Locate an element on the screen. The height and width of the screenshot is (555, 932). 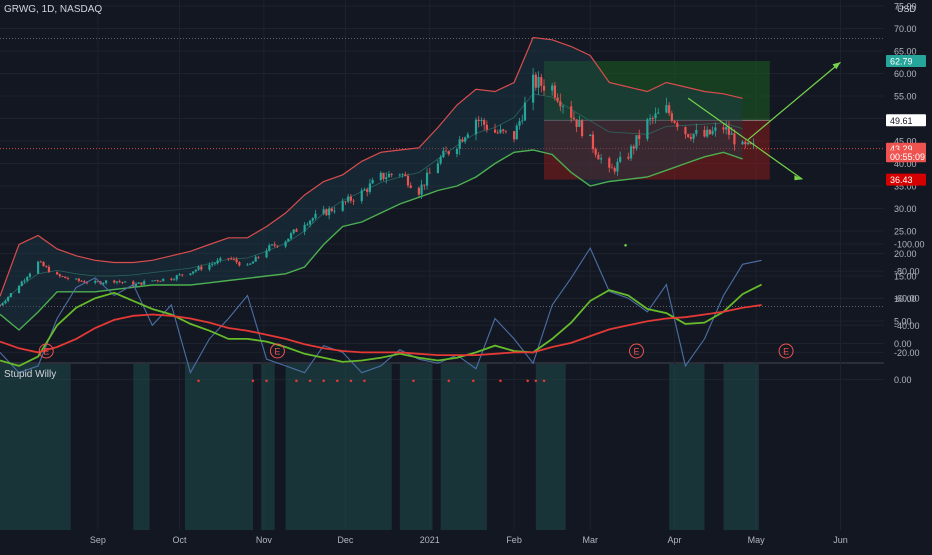
time-tick-label: May is located at coordinates (757, 540).